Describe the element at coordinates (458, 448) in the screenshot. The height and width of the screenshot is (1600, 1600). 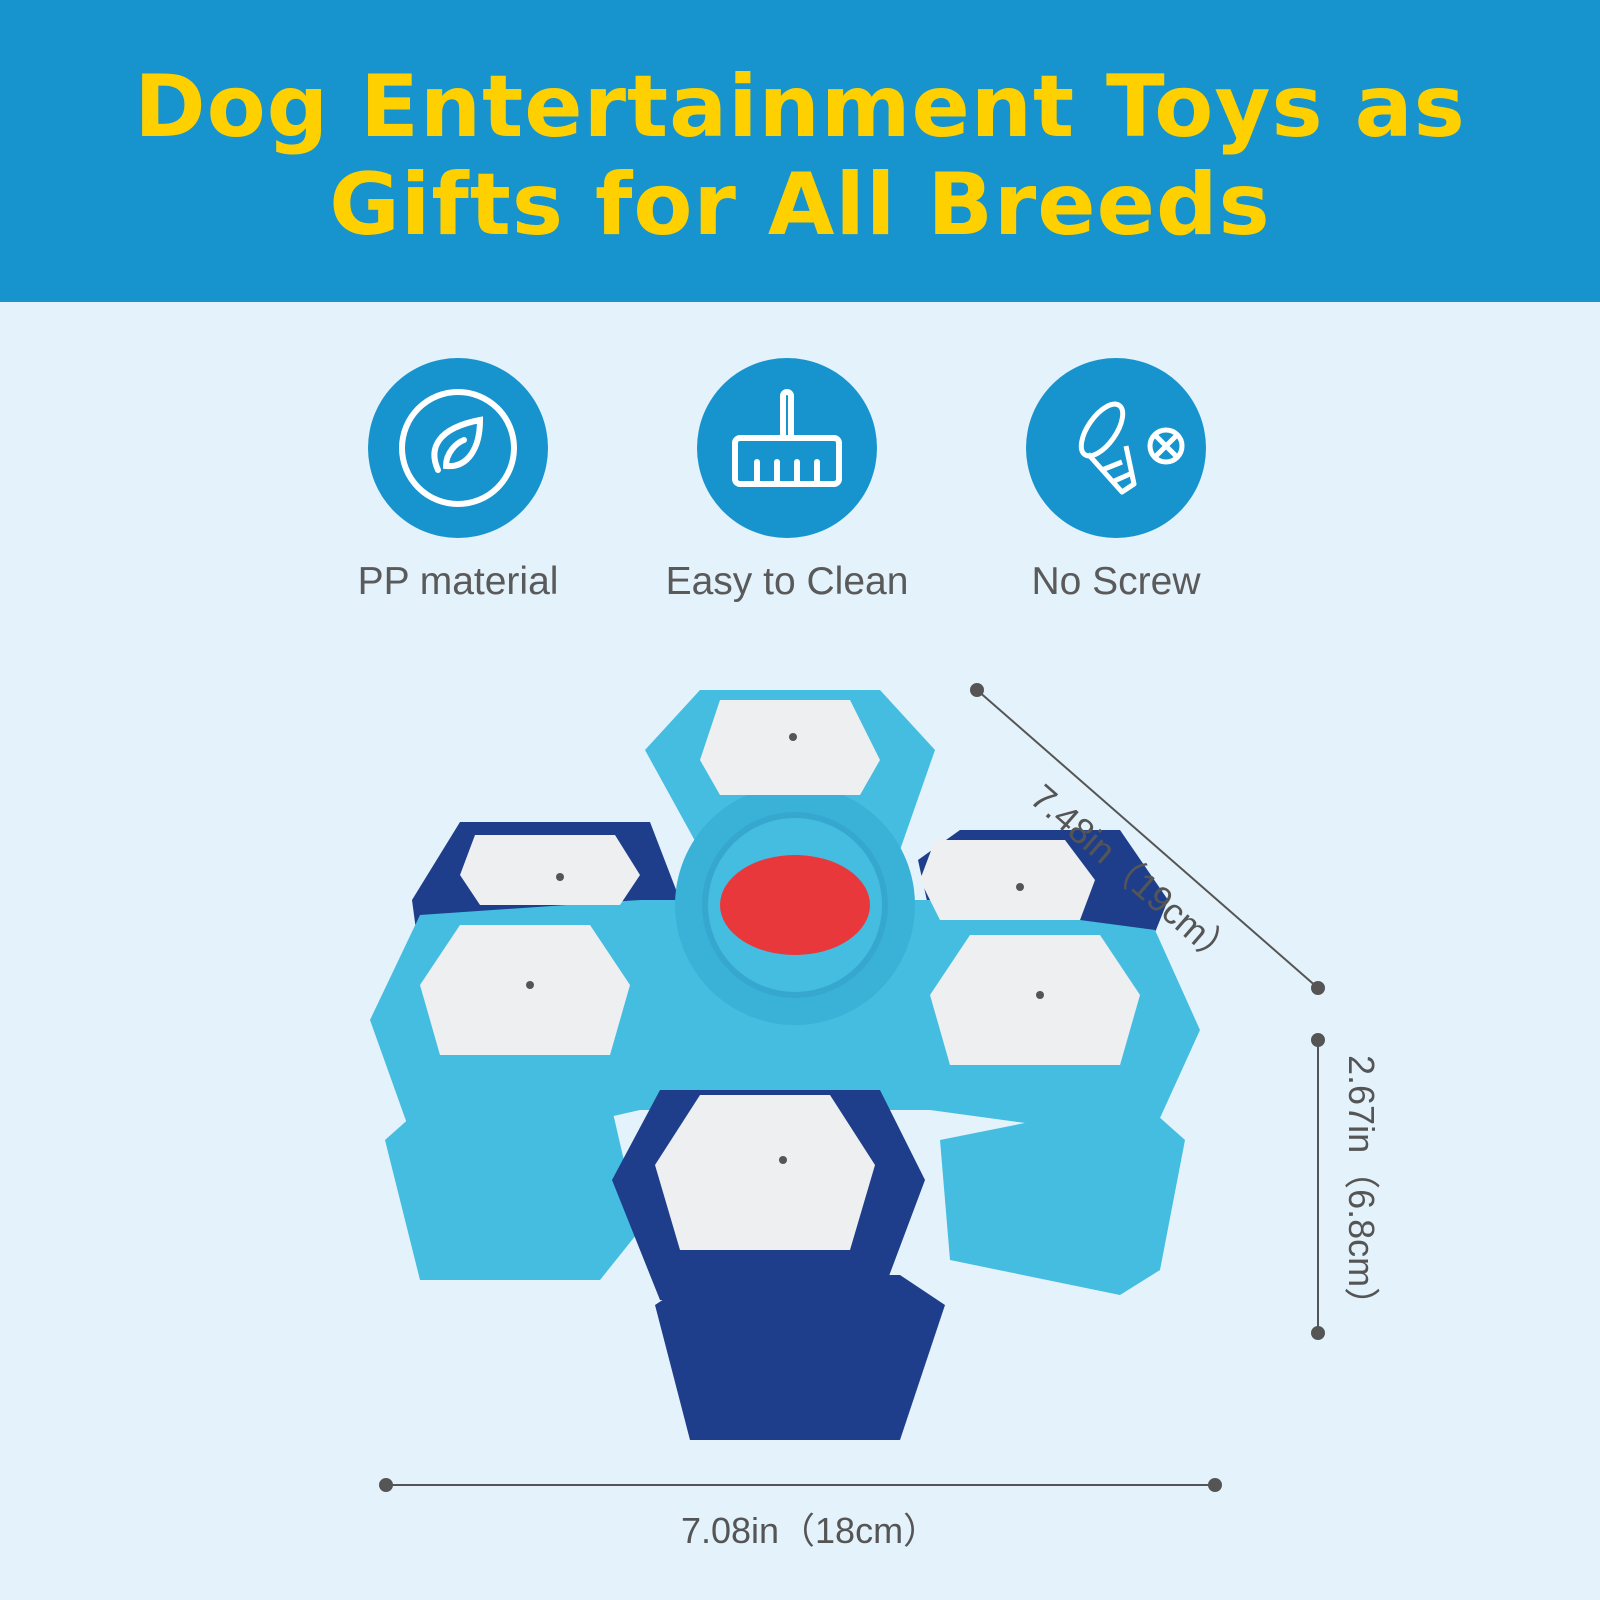
I see `leaf-icon` at that location.